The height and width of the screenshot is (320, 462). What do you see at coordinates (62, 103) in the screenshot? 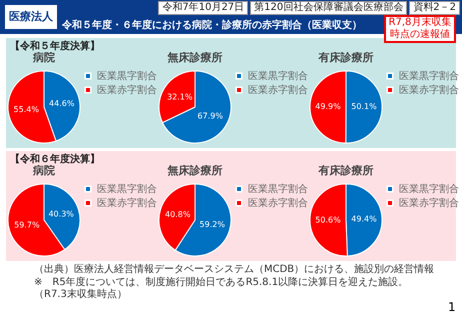
I see `data-label: 44.6%` at bounding box center [62, 103].